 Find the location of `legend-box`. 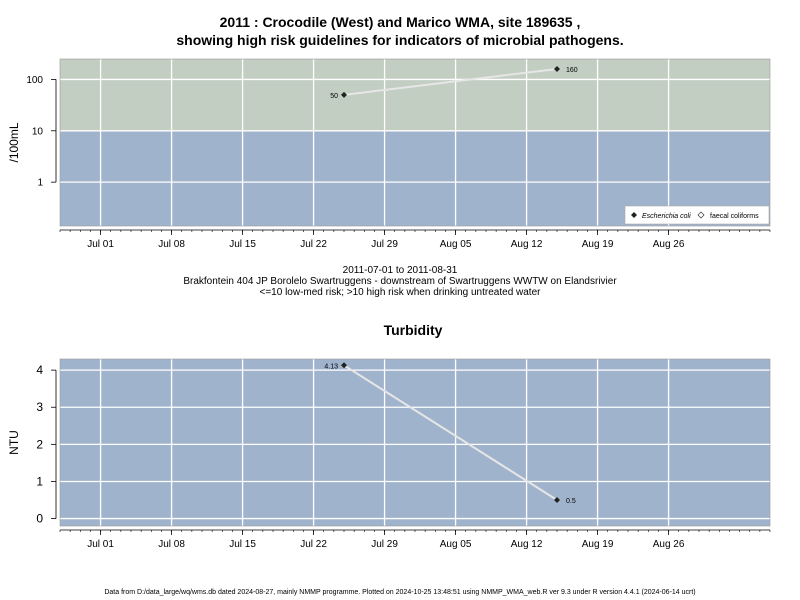

legend-box is located at coordinates (697, 215).